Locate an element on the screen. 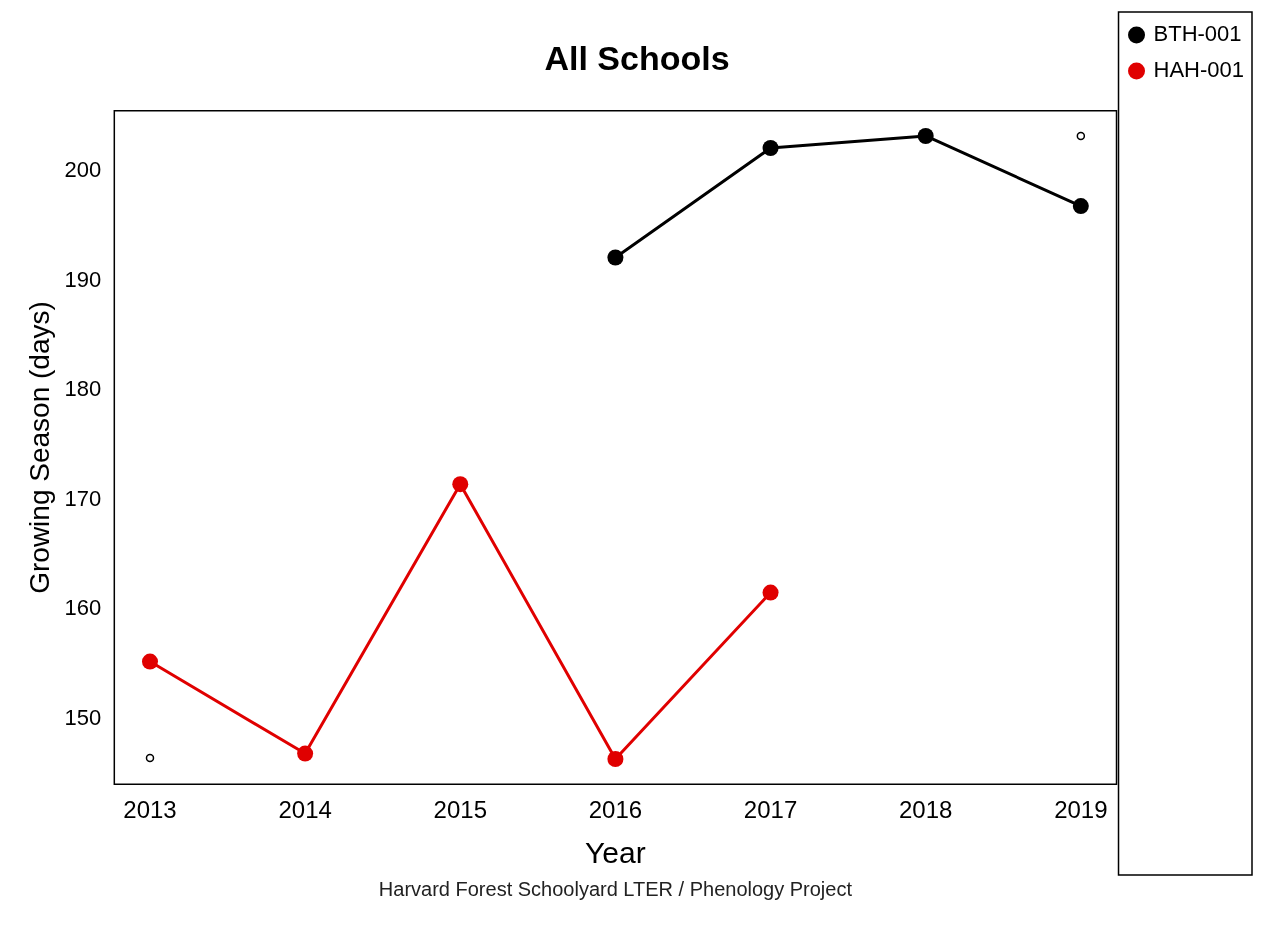 This screenshot has width=1284, height=927. x-tick-label: 2013 is located at coordinates (150, 810).